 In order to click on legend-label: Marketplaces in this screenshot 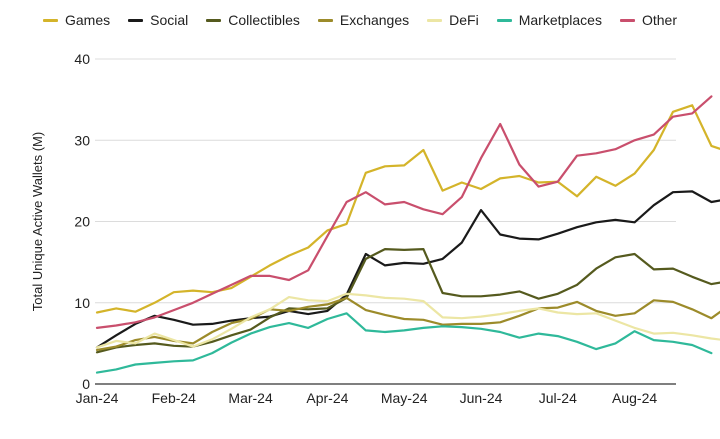, I will do `click(560, 20)`.